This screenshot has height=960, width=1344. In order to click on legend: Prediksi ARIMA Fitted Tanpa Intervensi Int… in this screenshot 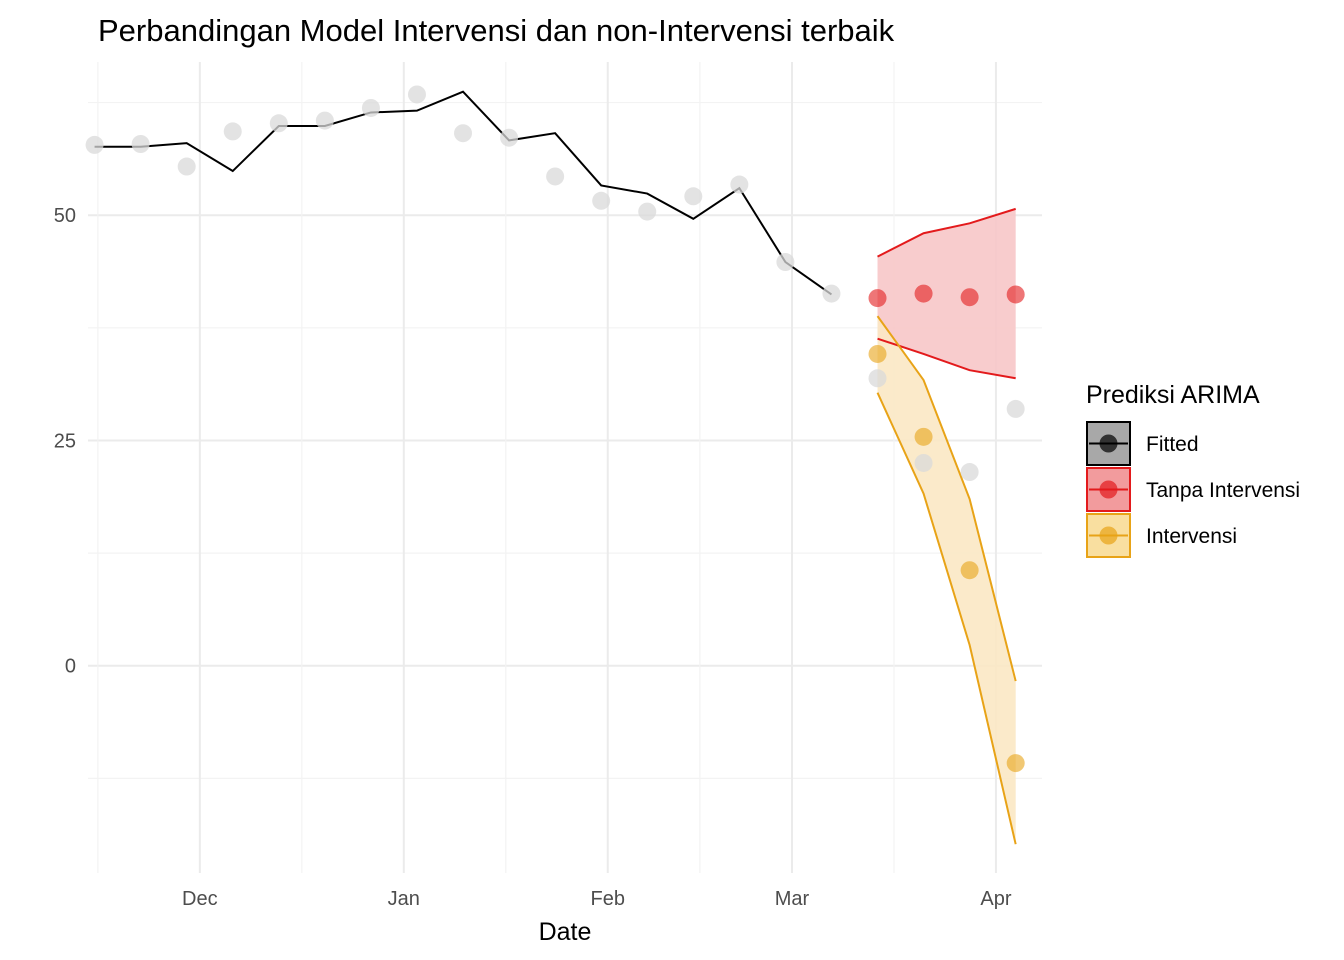, I will do `click(1193, 469)`.